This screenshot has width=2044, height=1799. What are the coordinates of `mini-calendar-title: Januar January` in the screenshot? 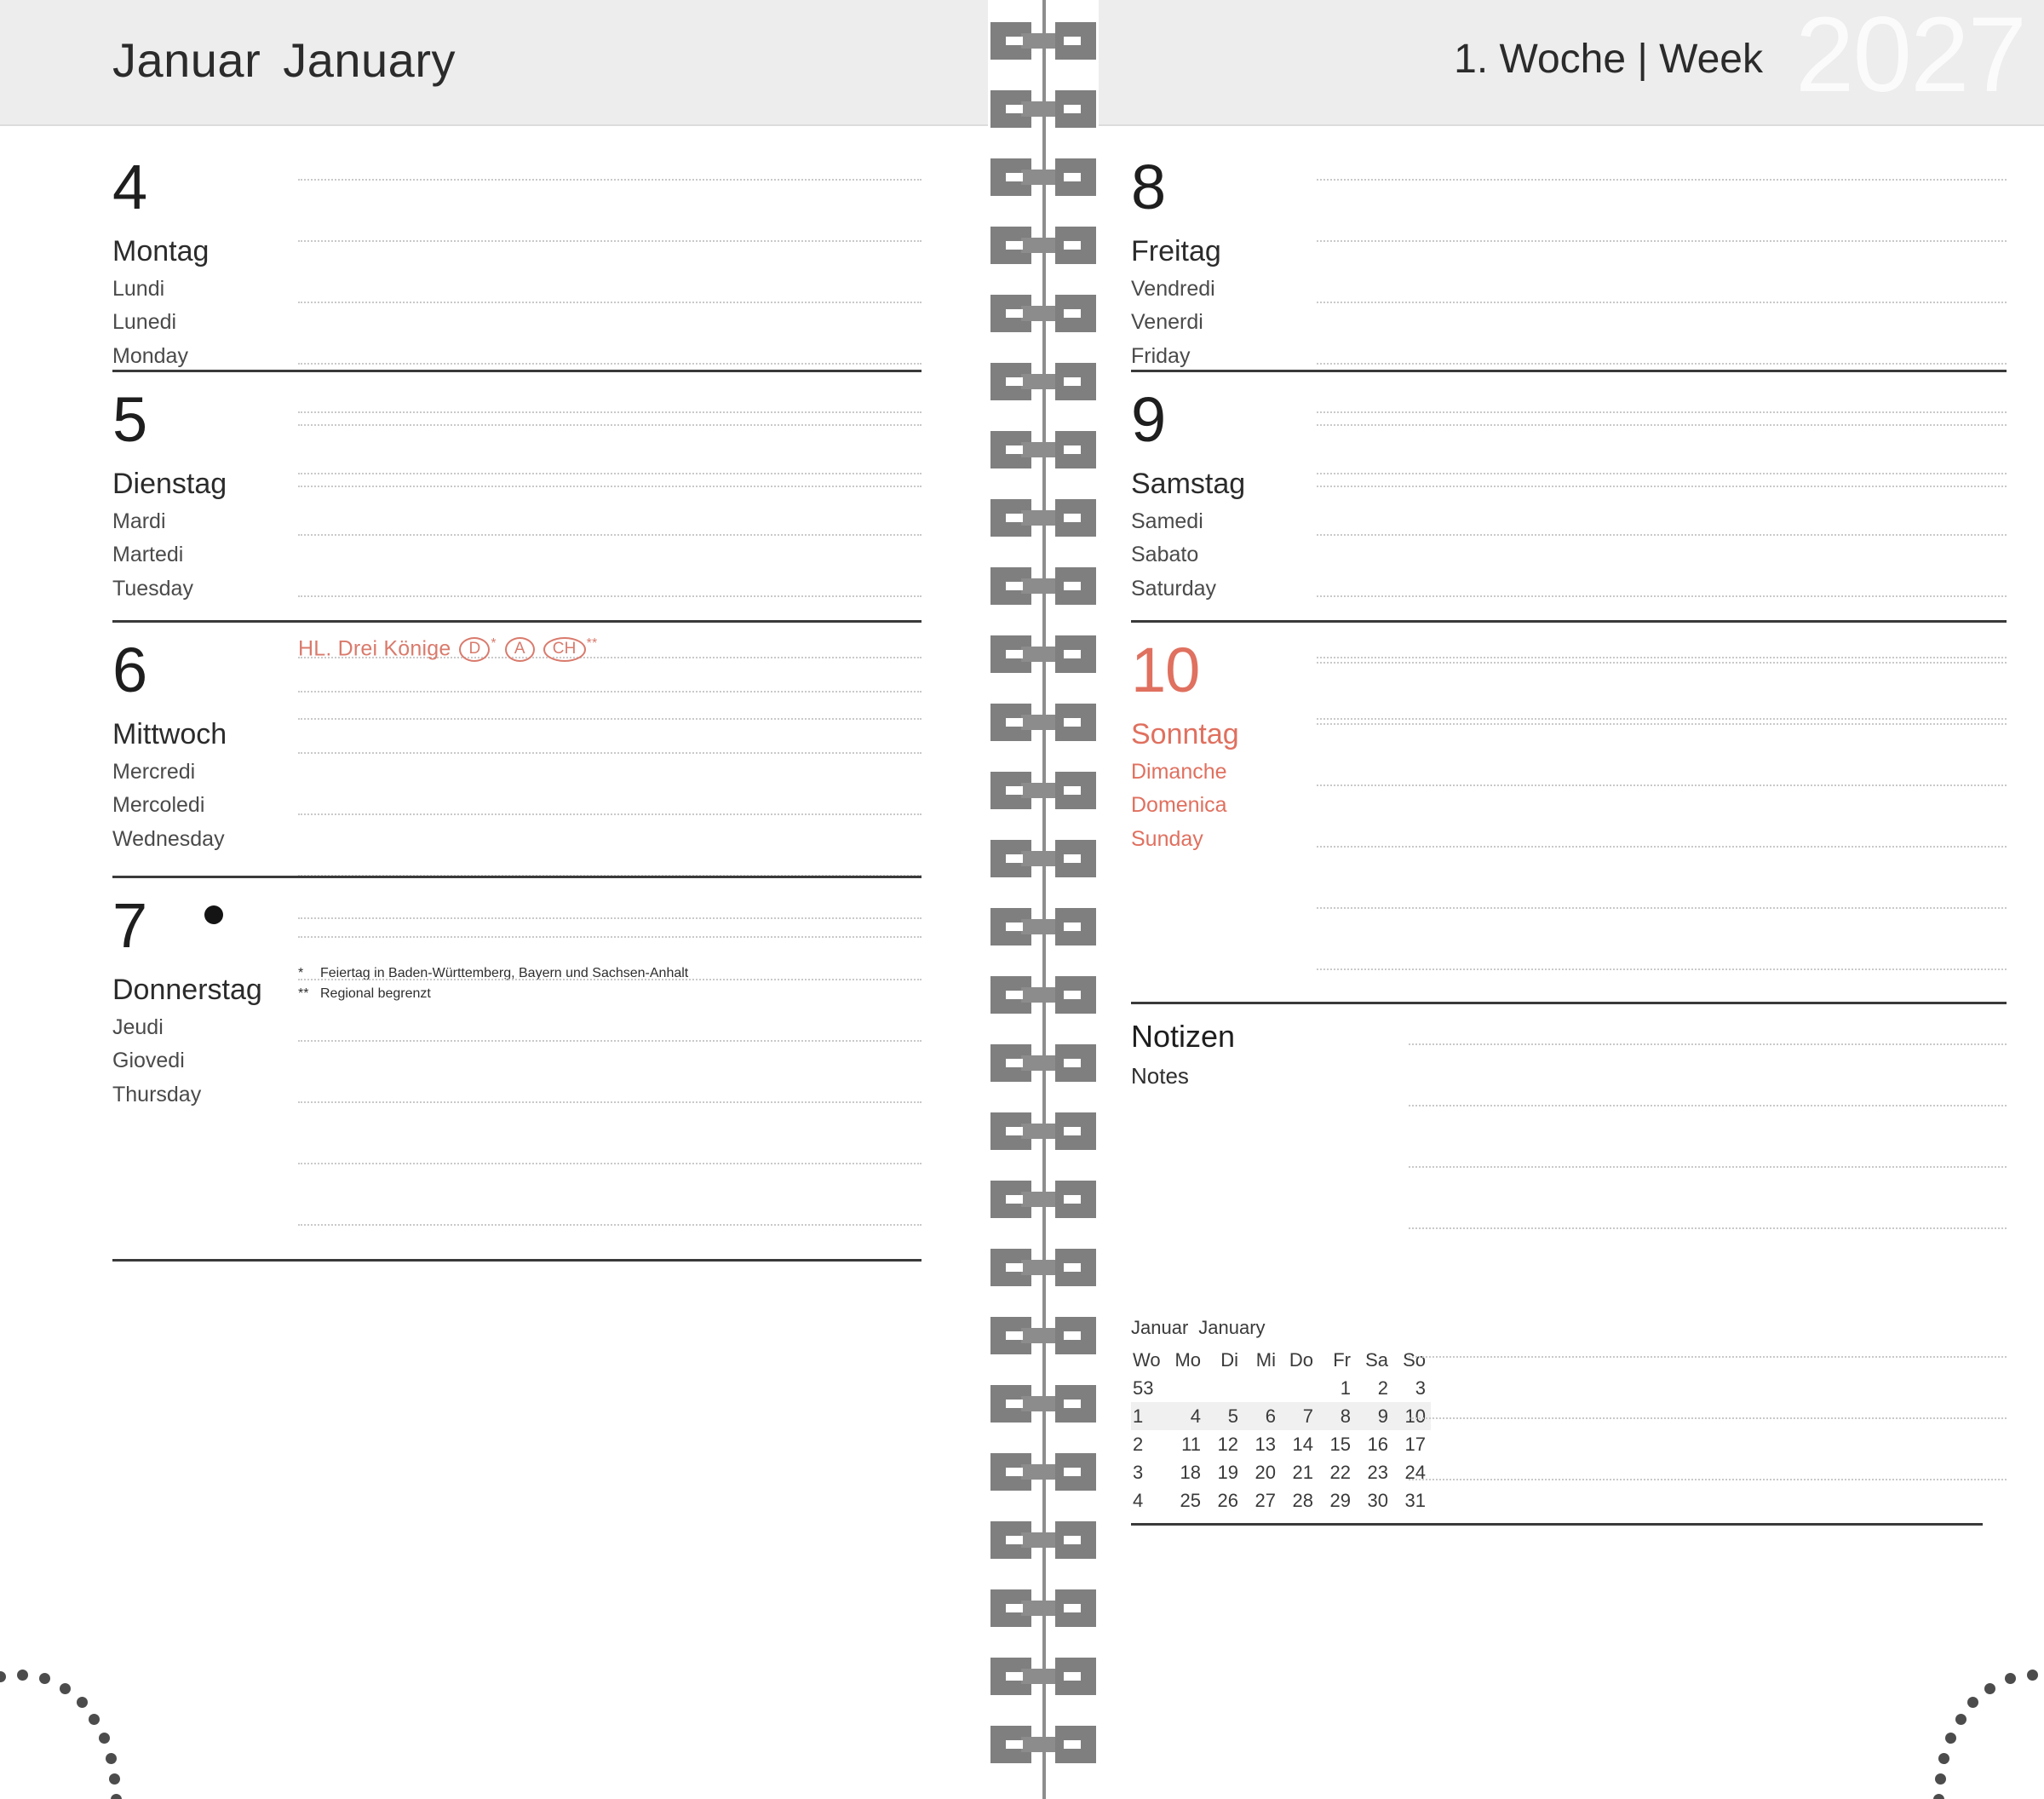 It's located at (1557, 1328).